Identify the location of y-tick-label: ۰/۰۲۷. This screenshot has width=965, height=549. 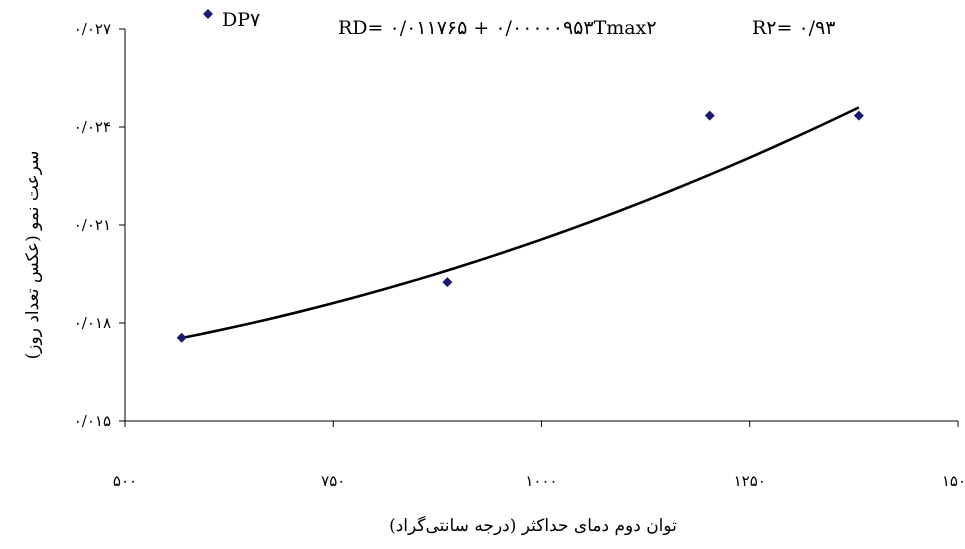
(92, 29).